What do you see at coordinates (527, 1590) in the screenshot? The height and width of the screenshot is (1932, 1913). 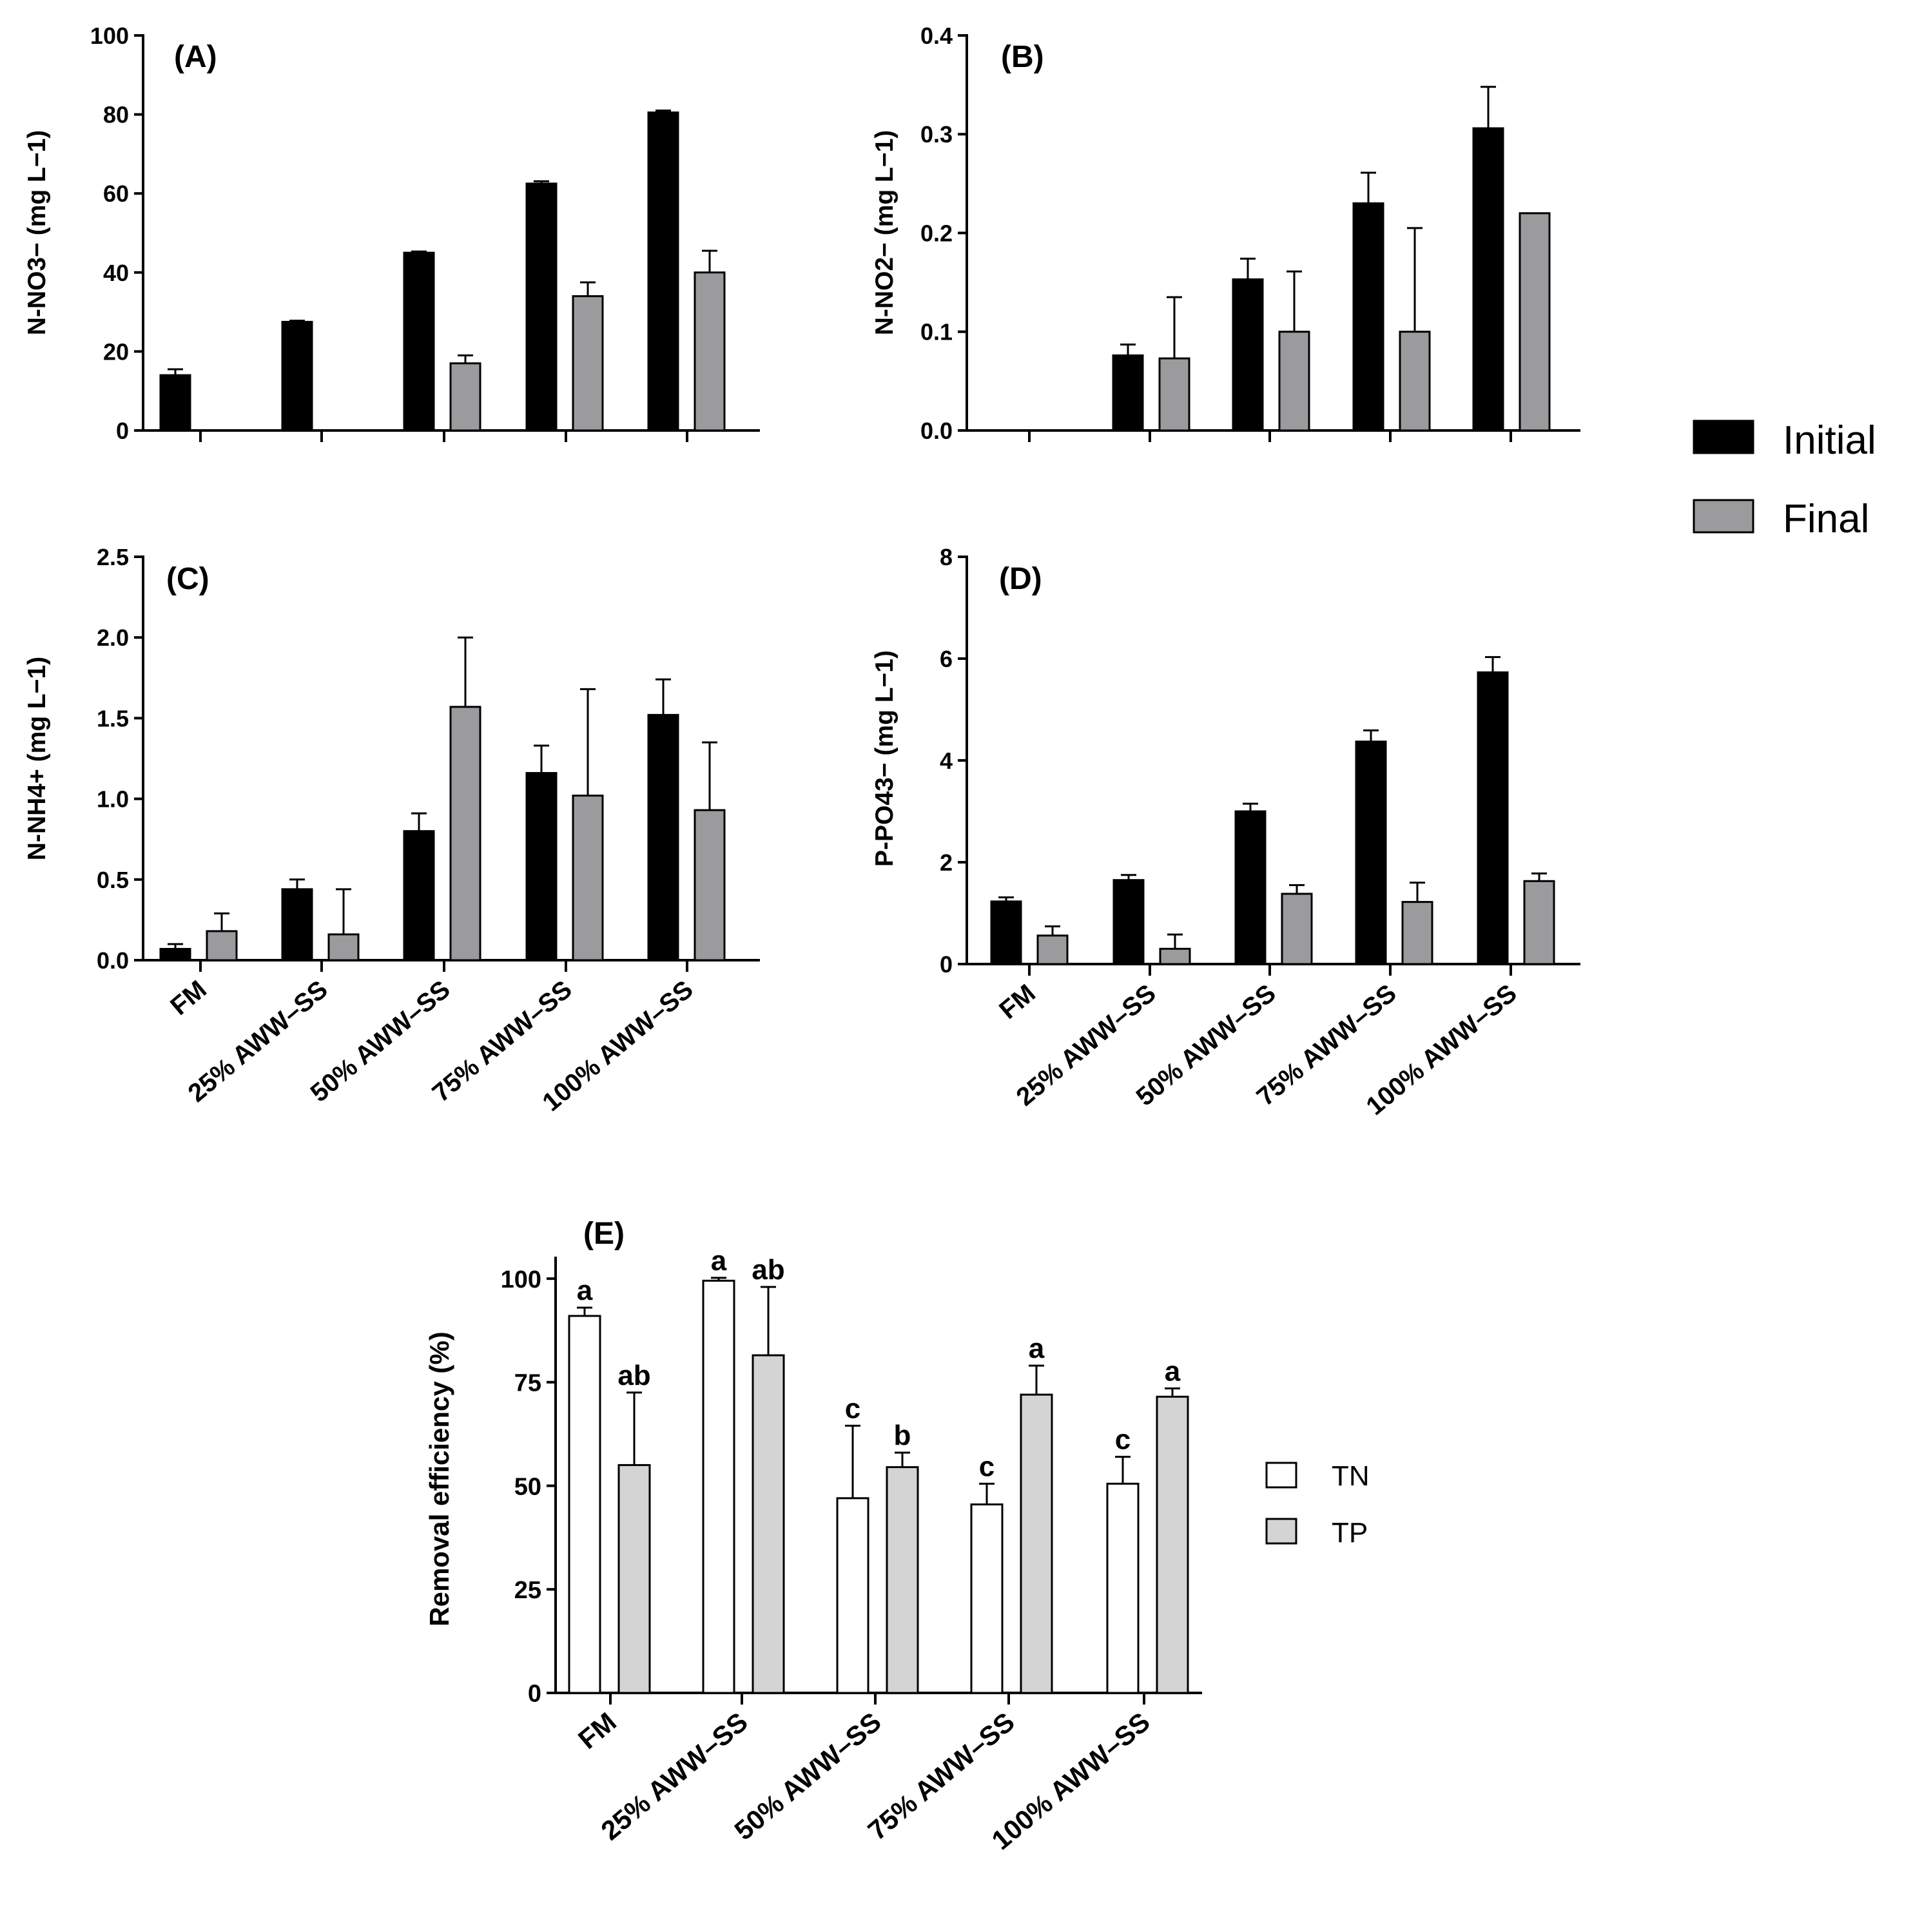 I see `panel-e-y-tick-label: 25` at bounding box center [527, 1590].